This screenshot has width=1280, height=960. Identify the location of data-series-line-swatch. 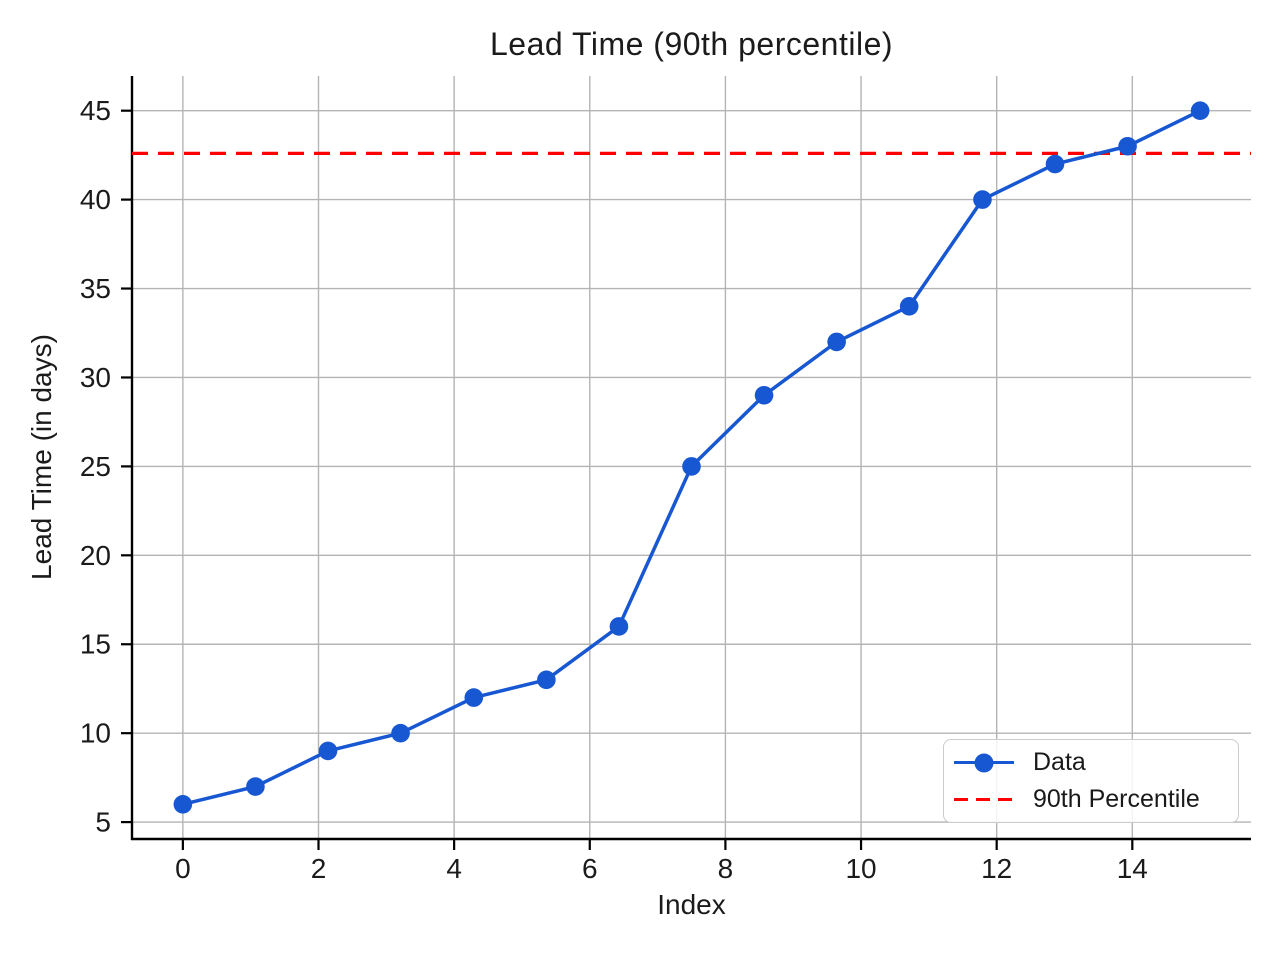
(984, 762).